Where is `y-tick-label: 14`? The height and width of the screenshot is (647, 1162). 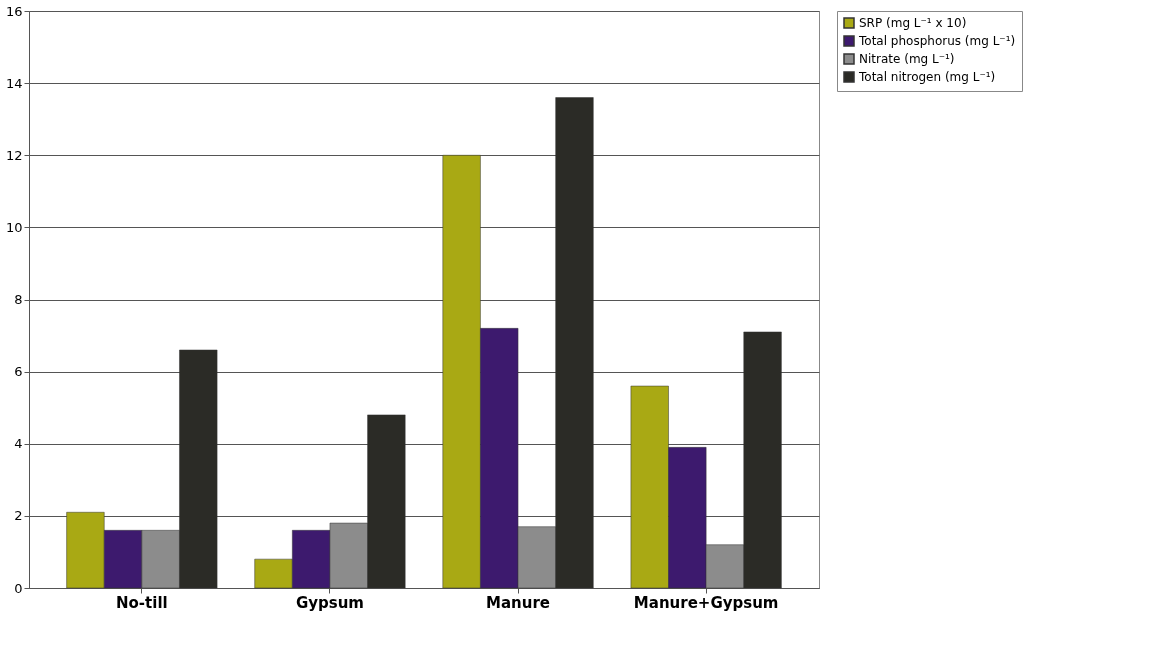
y-tick-label: 14 is located at coordinates (14, 83).